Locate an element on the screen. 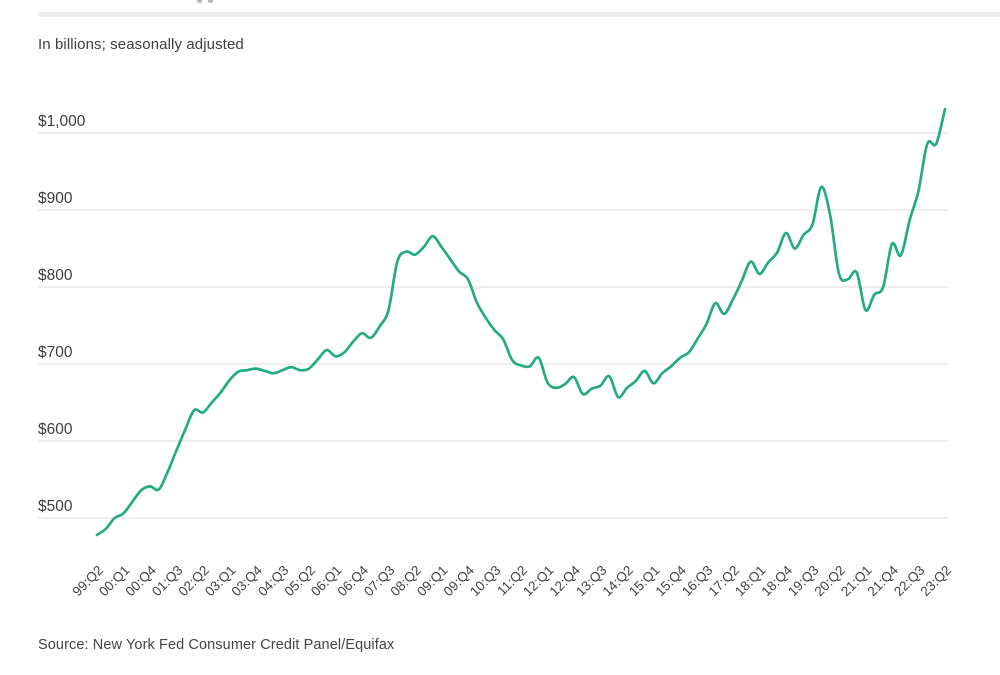 This screenshot has height=675, width=1000. y-tick-label: $500 is located at coordinates (55, 506).